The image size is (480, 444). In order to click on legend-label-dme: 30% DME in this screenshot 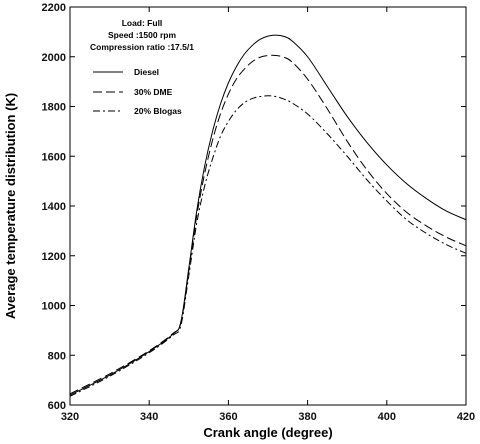, I will do `click(153, 92)`.